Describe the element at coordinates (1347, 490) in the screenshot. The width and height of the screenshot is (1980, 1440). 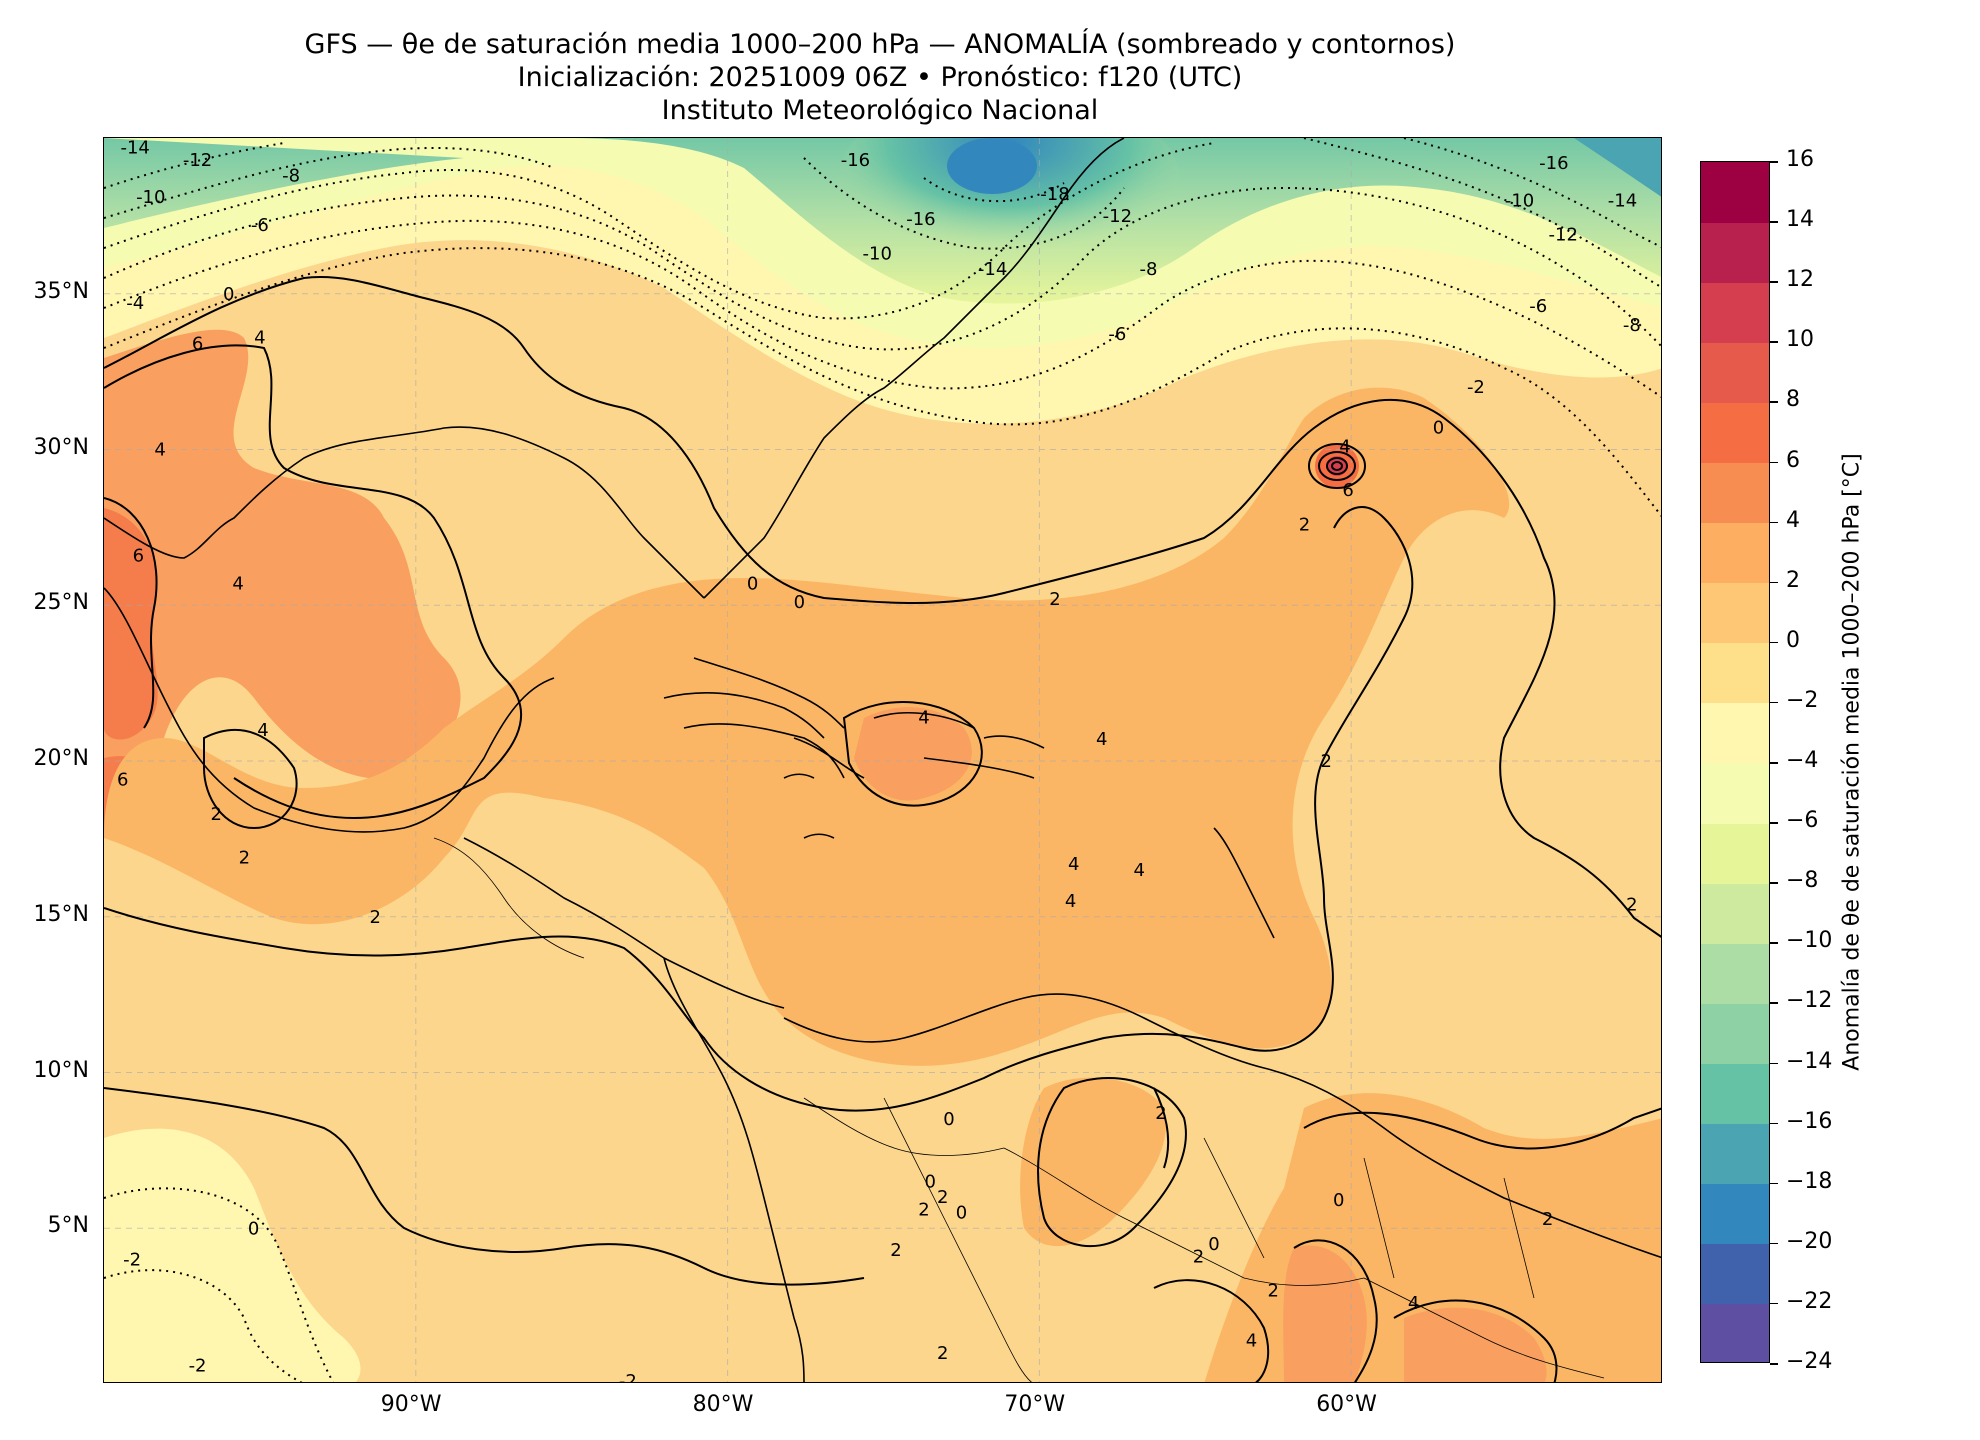
I see `contour-label: 6` at that location.